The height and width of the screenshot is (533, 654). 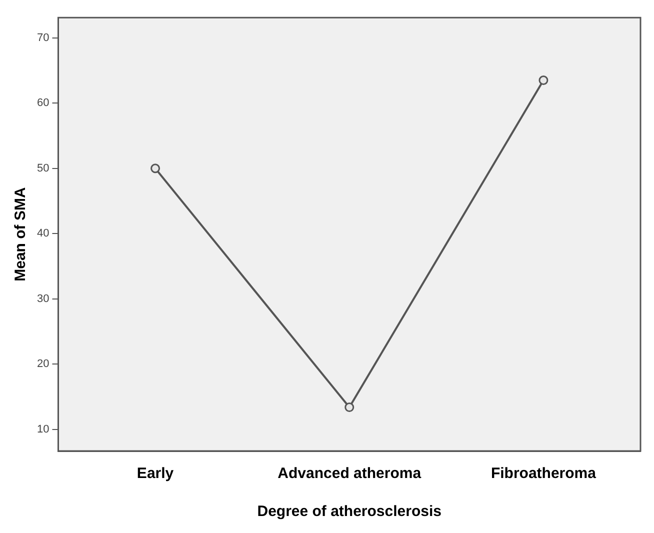 What do you see at coordinates (43, 103) in the screenshot?
I see `y-tick-label: 60` at bounding box center [43, 103].